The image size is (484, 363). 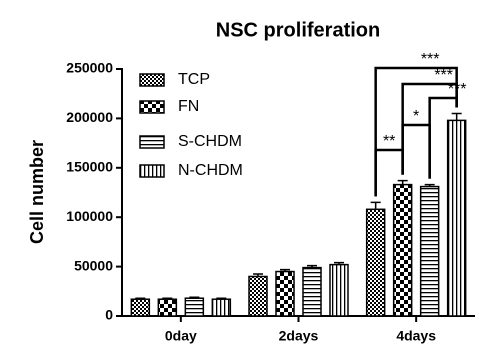 I want to click on legend-label: N-CHDM, so click(x=210, y=170).